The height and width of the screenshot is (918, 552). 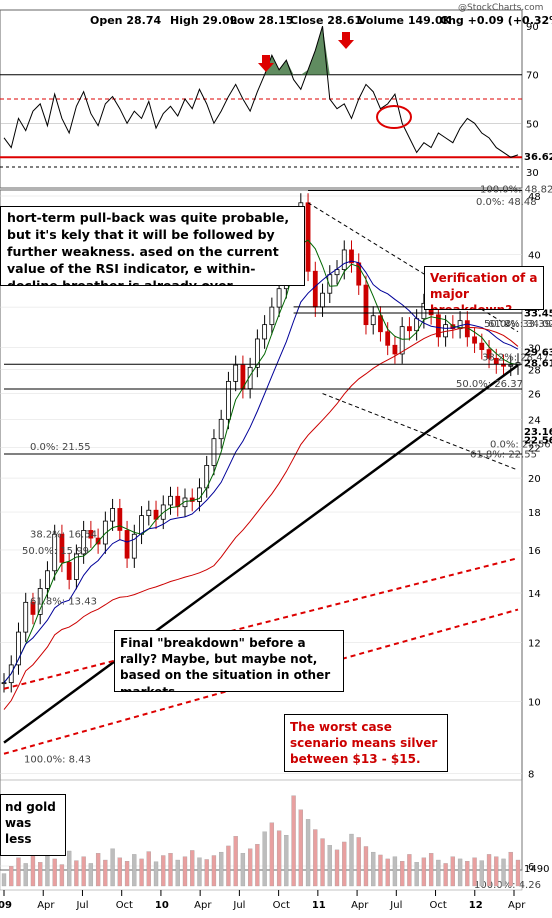 What do you see at coordinates (503, 454) in the screenshot?
I see `fib-label: 61.8%: 22.55` at bounding box center [503, 454].